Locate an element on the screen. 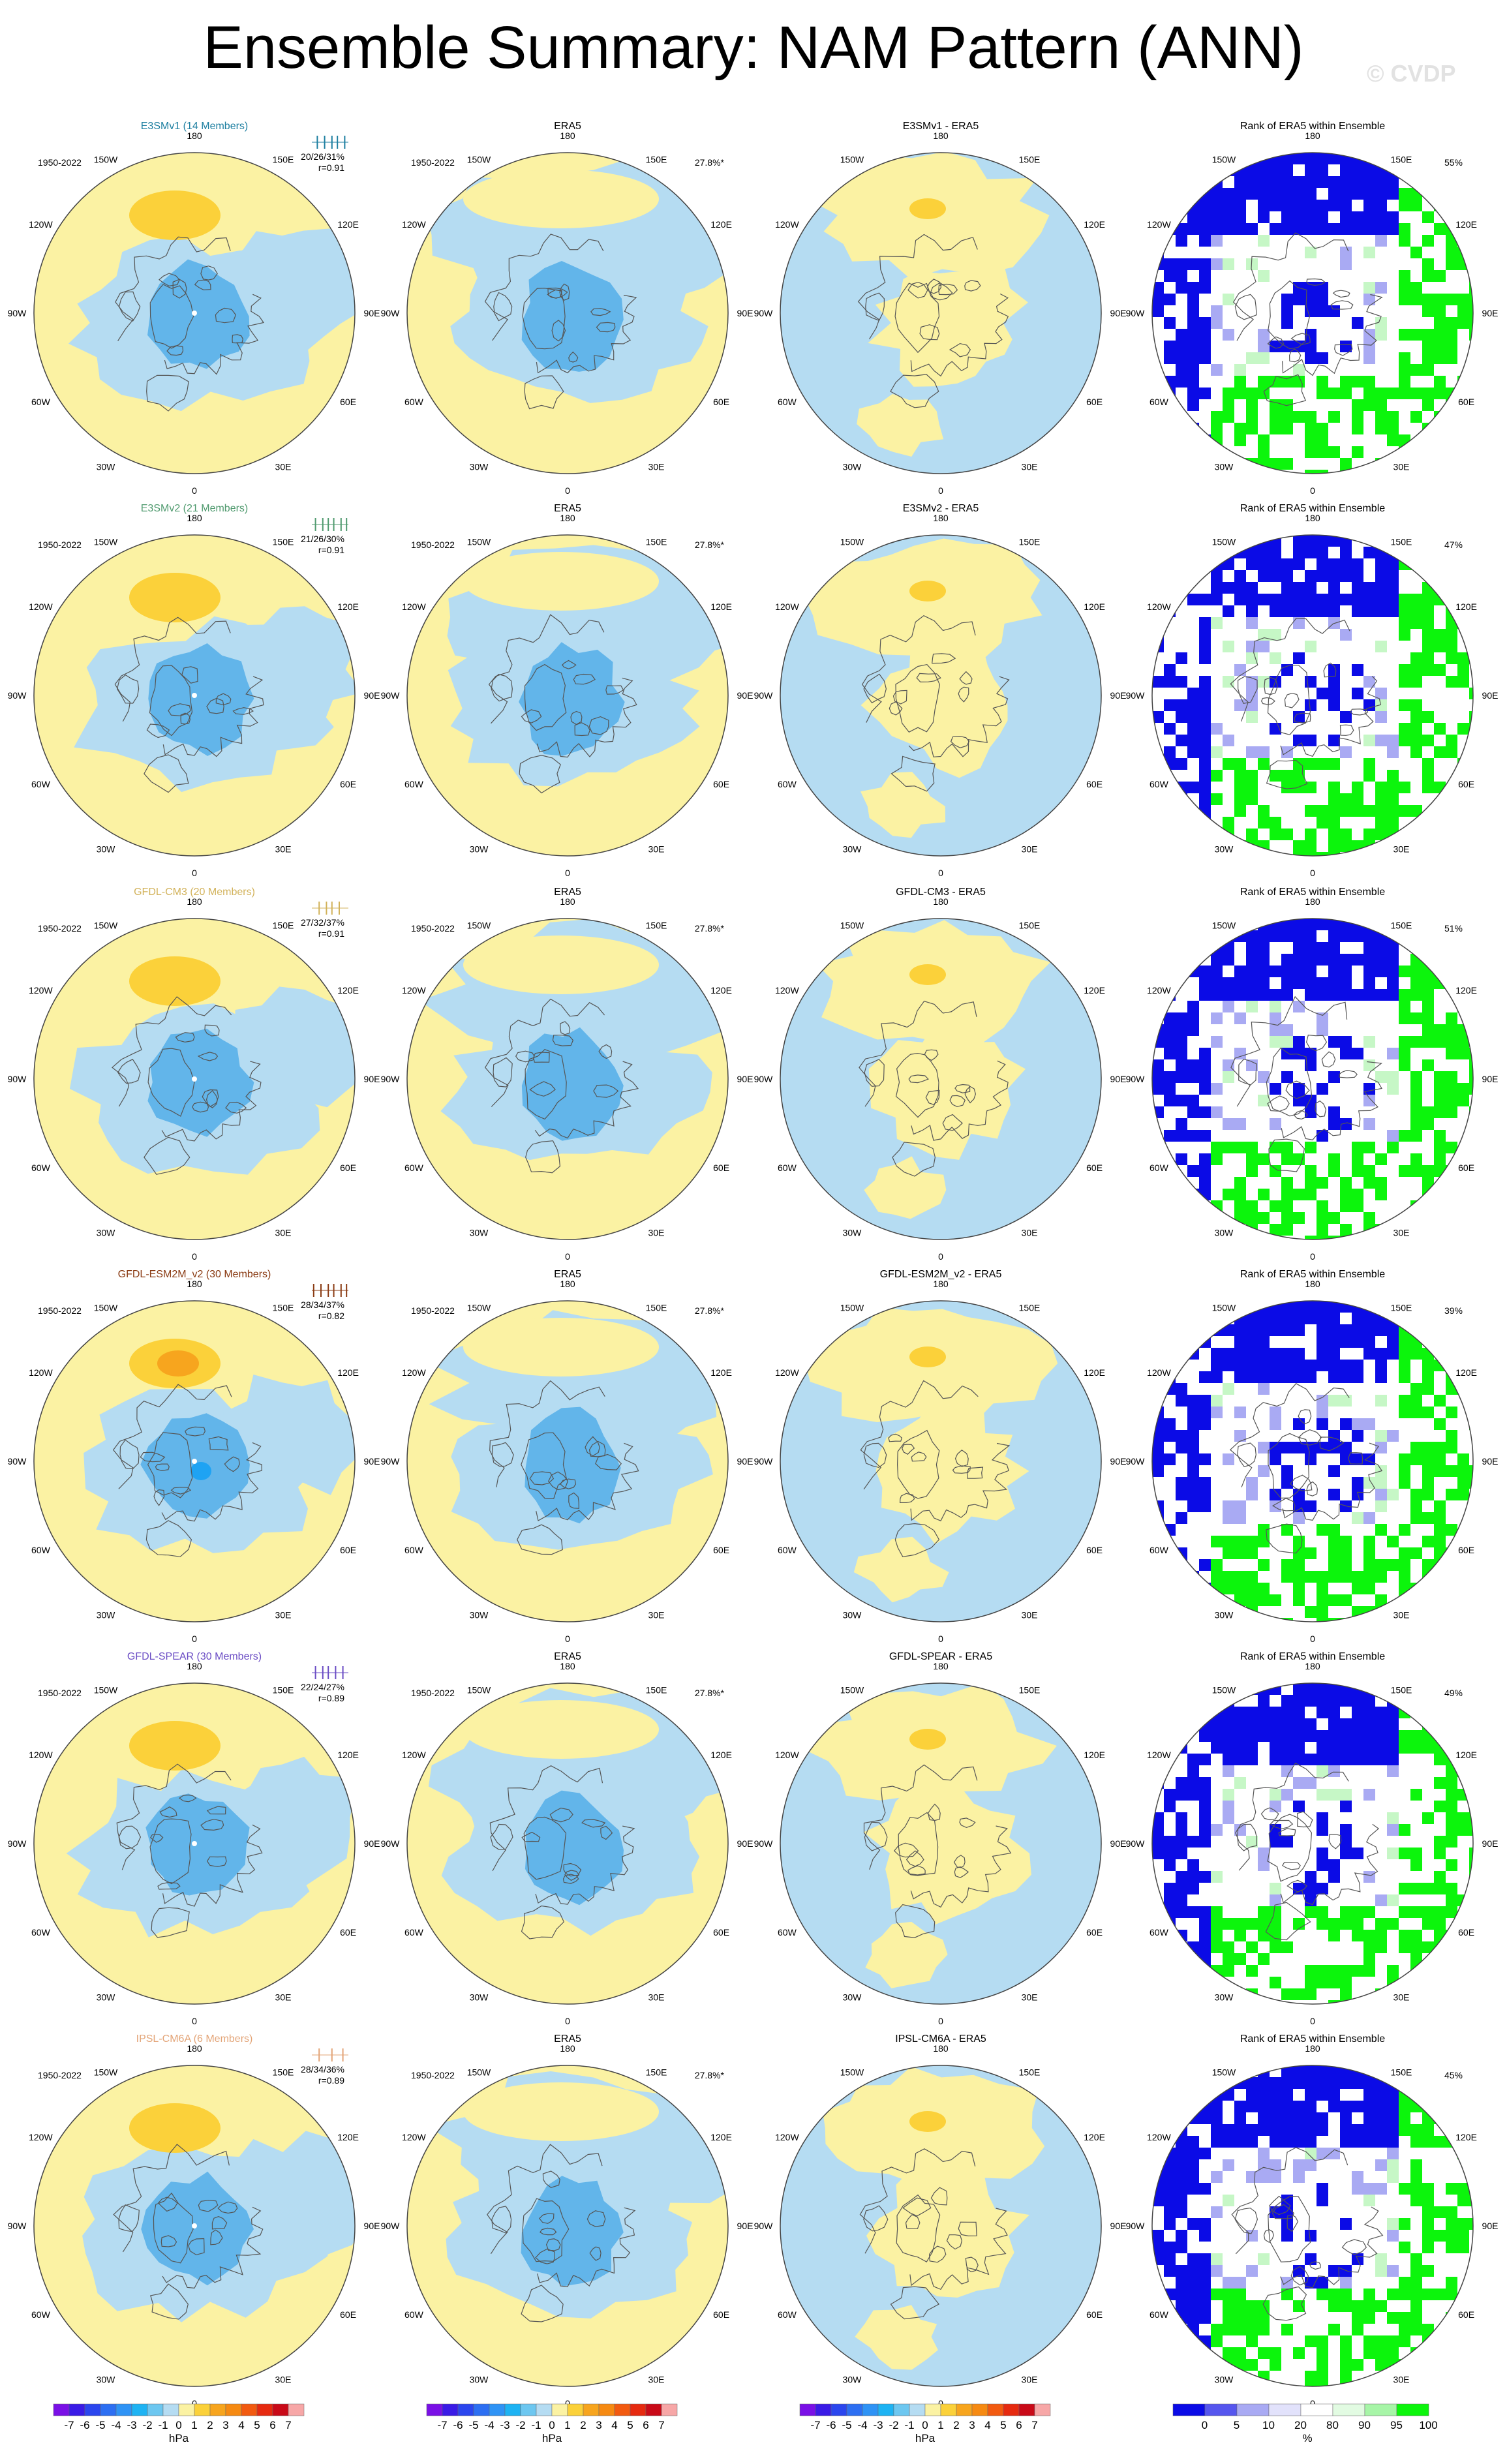  coastline-europe is located at coordinates (915, 2303).